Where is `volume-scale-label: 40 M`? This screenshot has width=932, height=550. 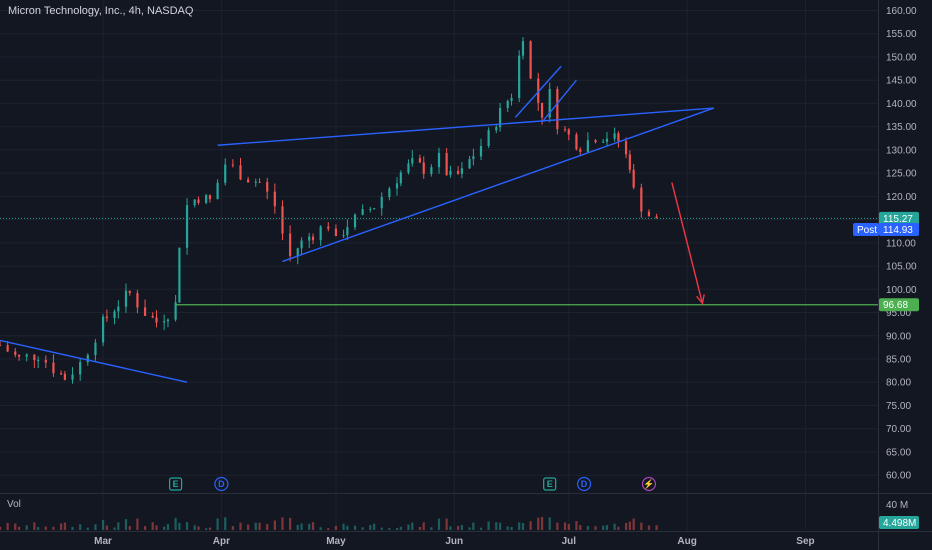
volume-scale-label: 40 M is located at coordinates (897, 505).